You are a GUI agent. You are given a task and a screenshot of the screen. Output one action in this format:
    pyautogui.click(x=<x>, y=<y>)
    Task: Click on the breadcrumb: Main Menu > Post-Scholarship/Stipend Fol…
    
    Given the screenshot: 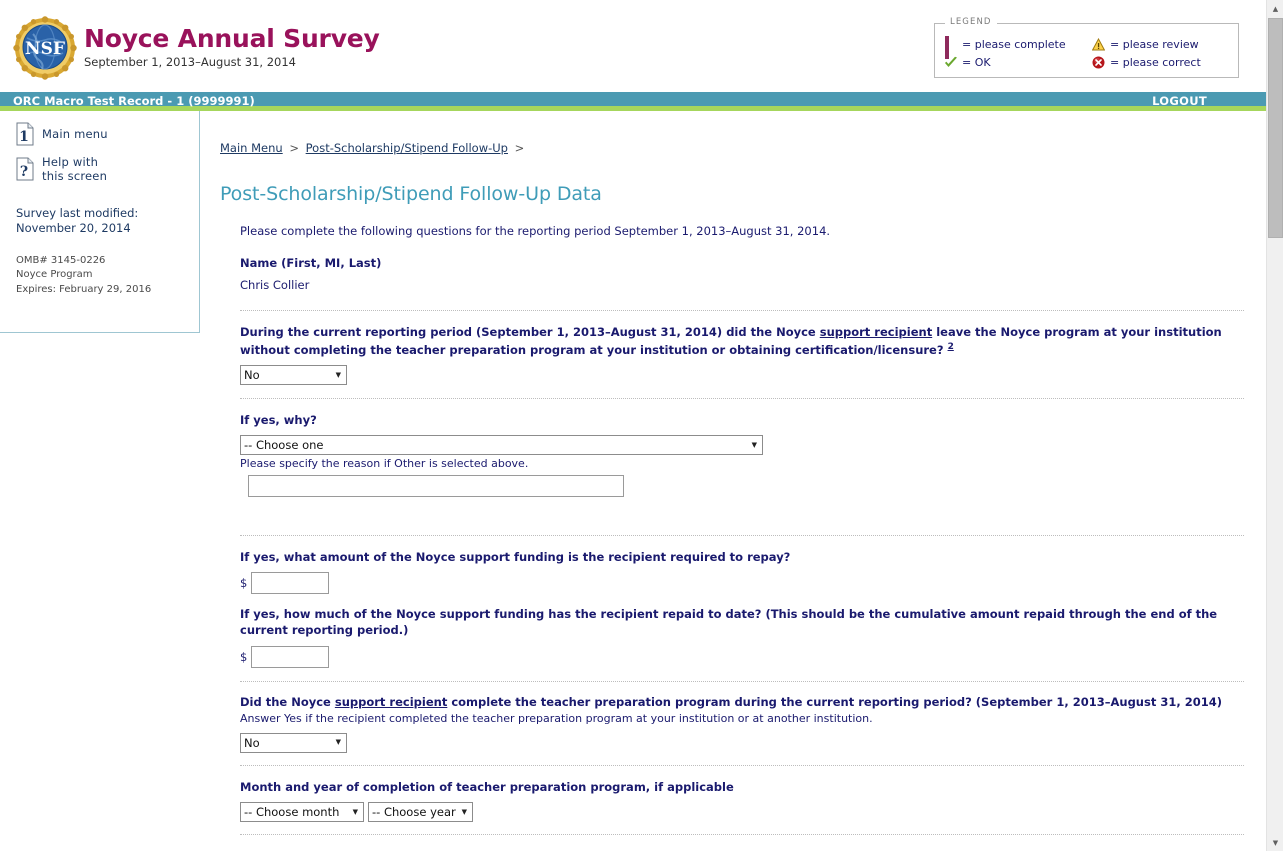 What is the action you would take?
    pyautogui.click(x=733, y=148)
    